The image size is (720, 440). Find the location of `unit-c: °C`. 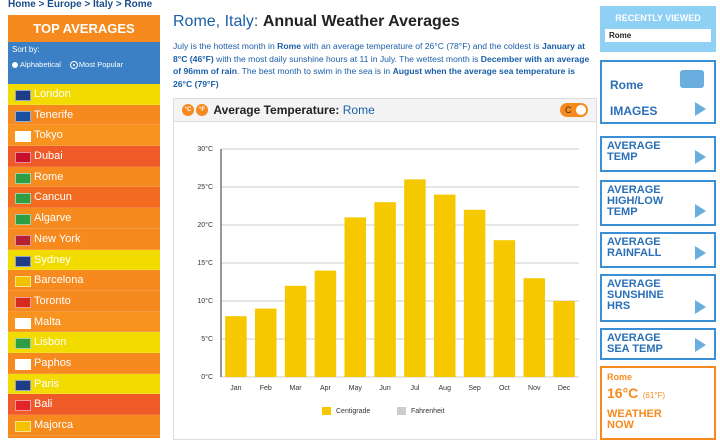

unit-c: °C is located at coordinates (188, 110).